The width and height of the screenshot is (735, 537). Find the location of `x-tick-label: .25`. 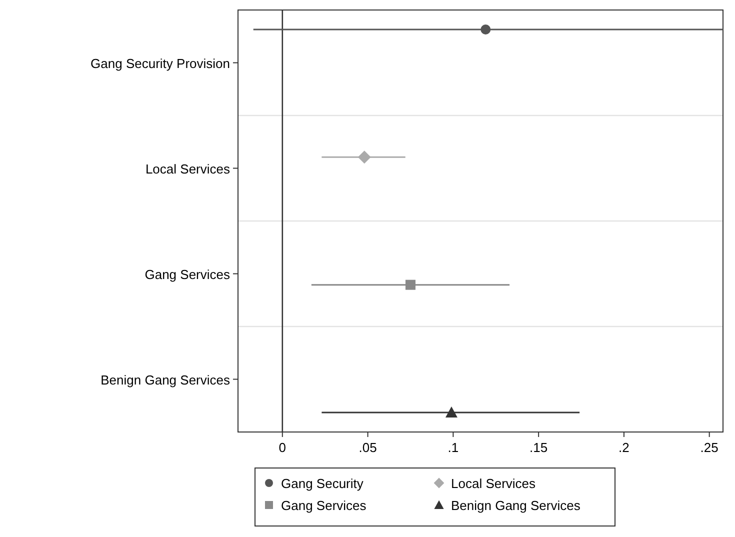

x-tick-label: .25 is located at coordinates (709, 447).